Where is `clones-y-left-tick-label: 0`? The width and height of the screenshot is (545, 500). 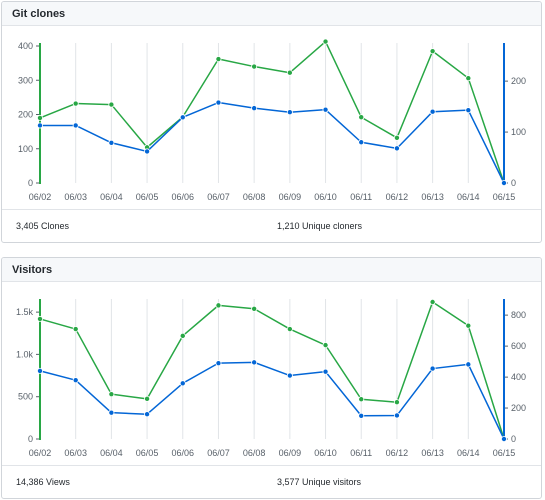 clones-y-left-tick-label: 0 is located at coordinates (30, 183).